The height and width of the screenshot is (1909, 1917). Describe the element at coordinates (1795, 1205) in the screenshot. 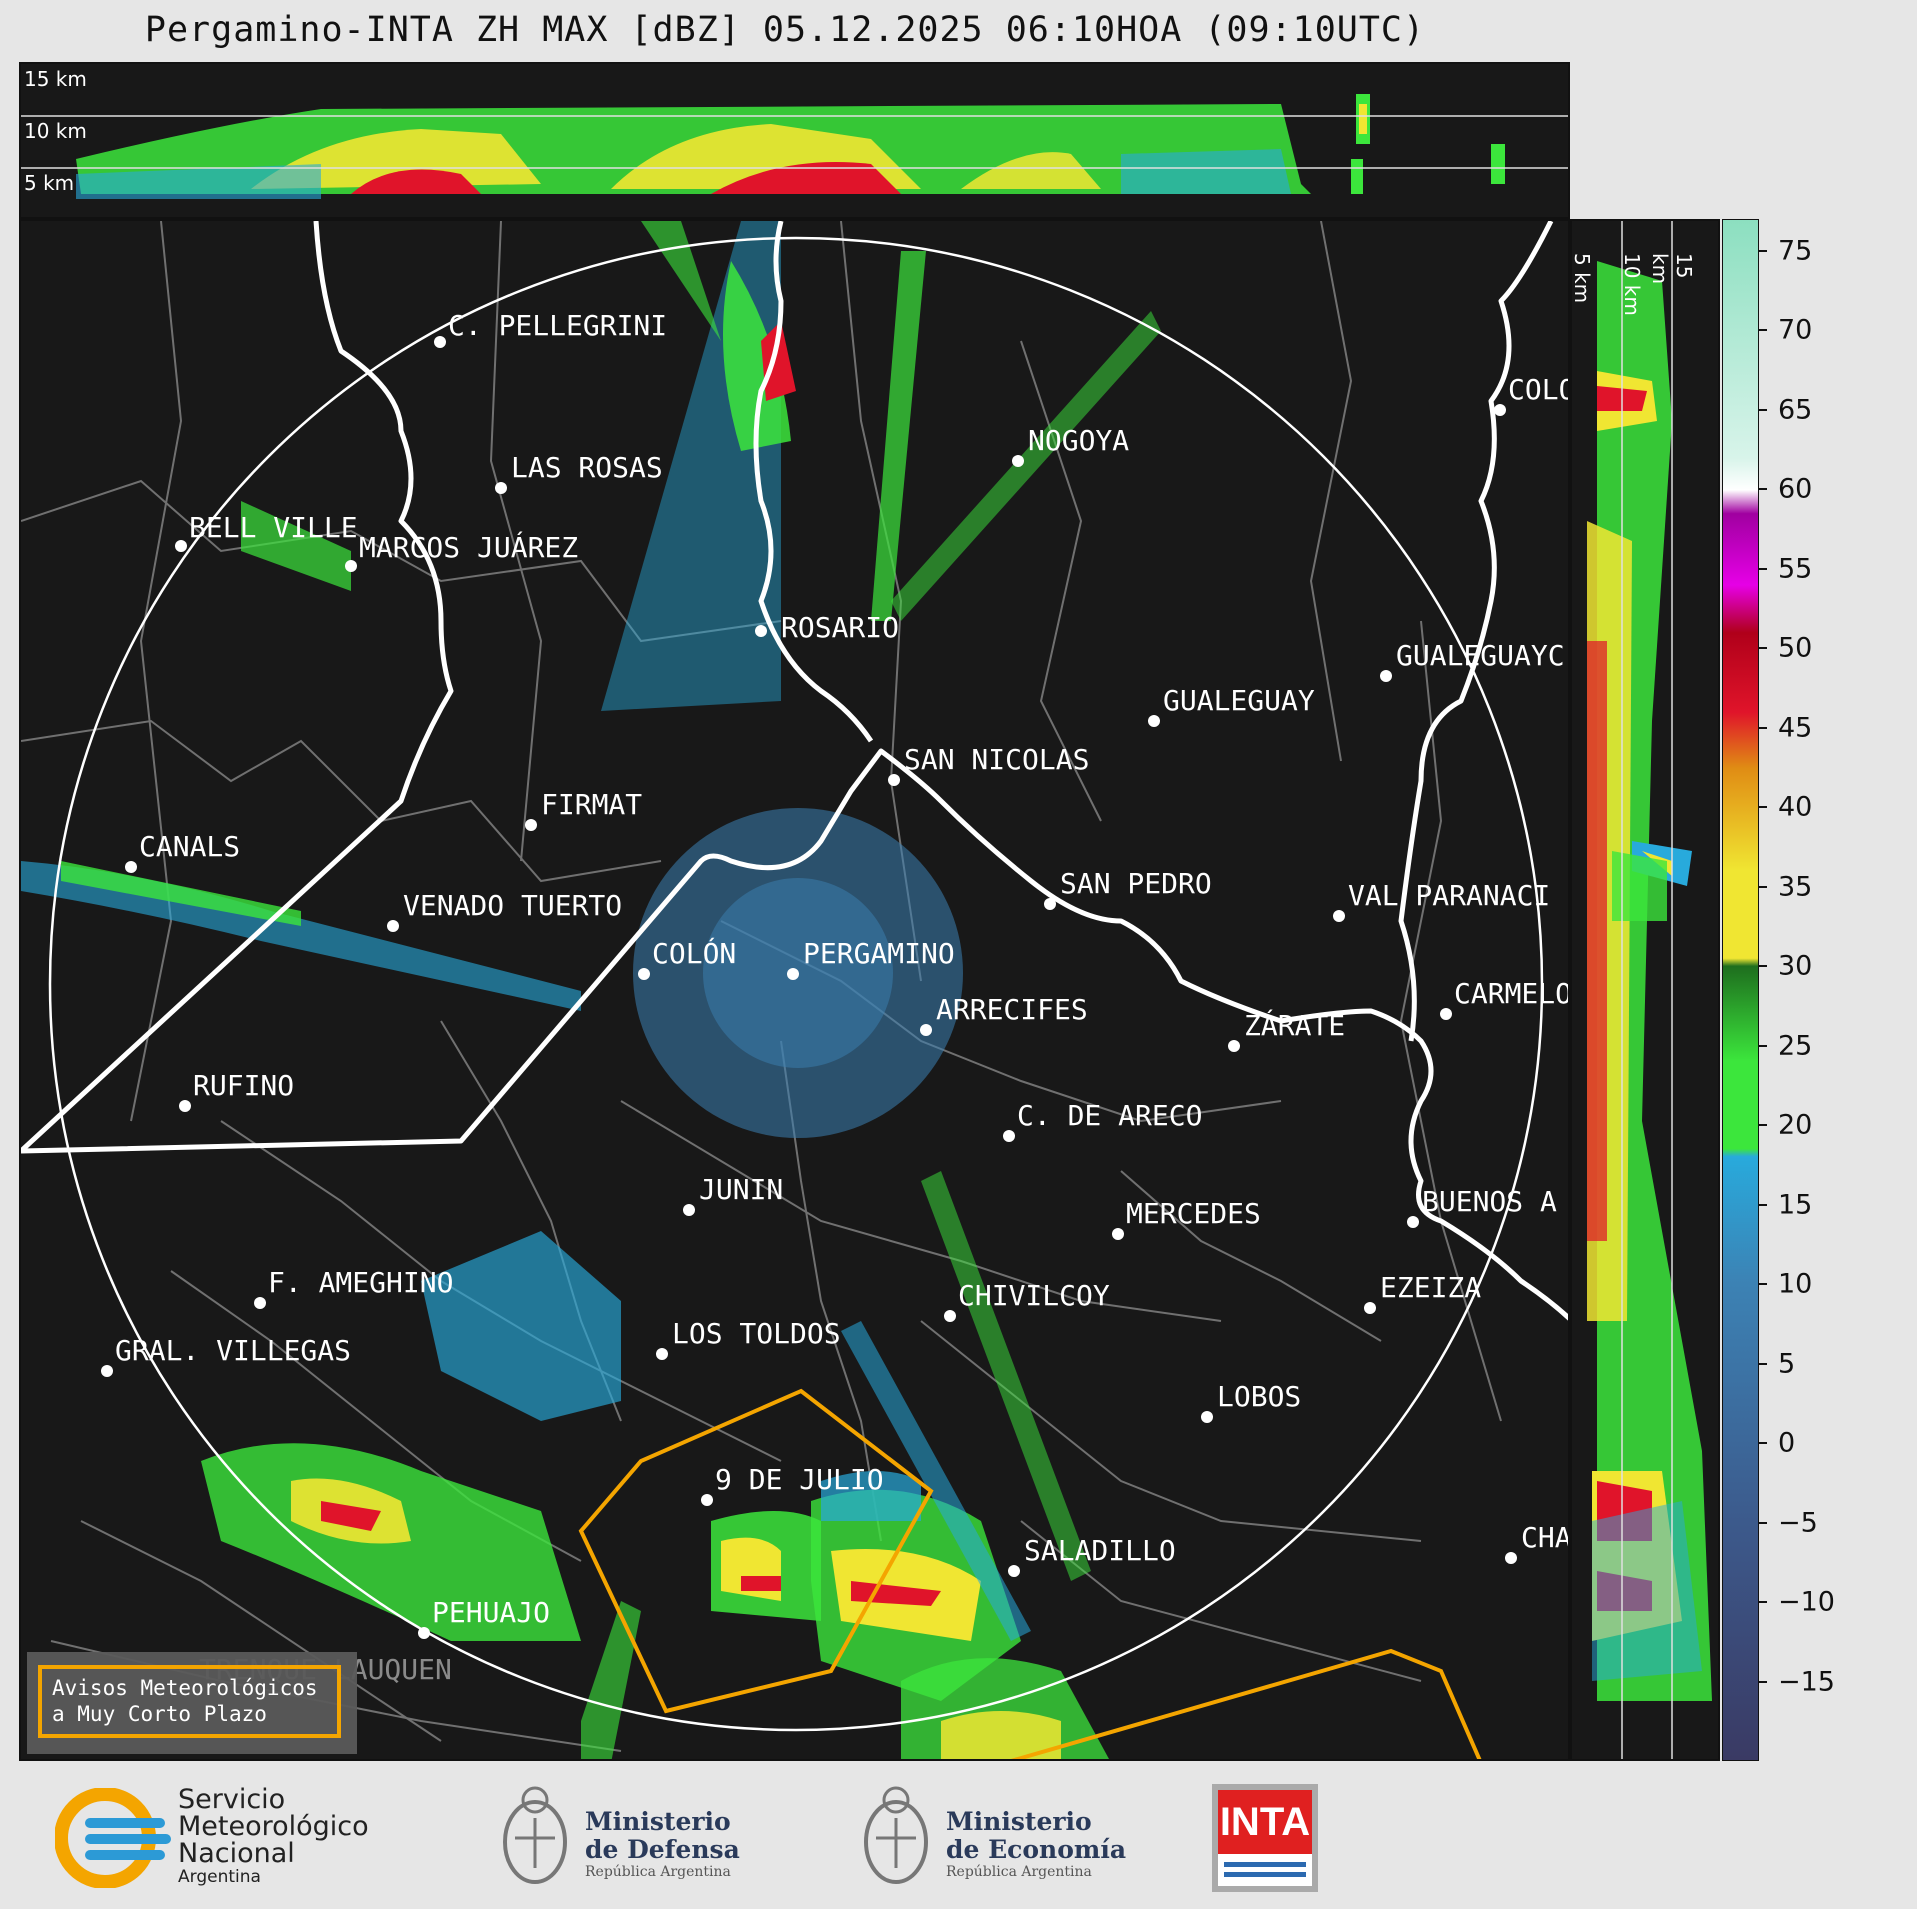

I see `colorbar-tick-label: 15` at that location.